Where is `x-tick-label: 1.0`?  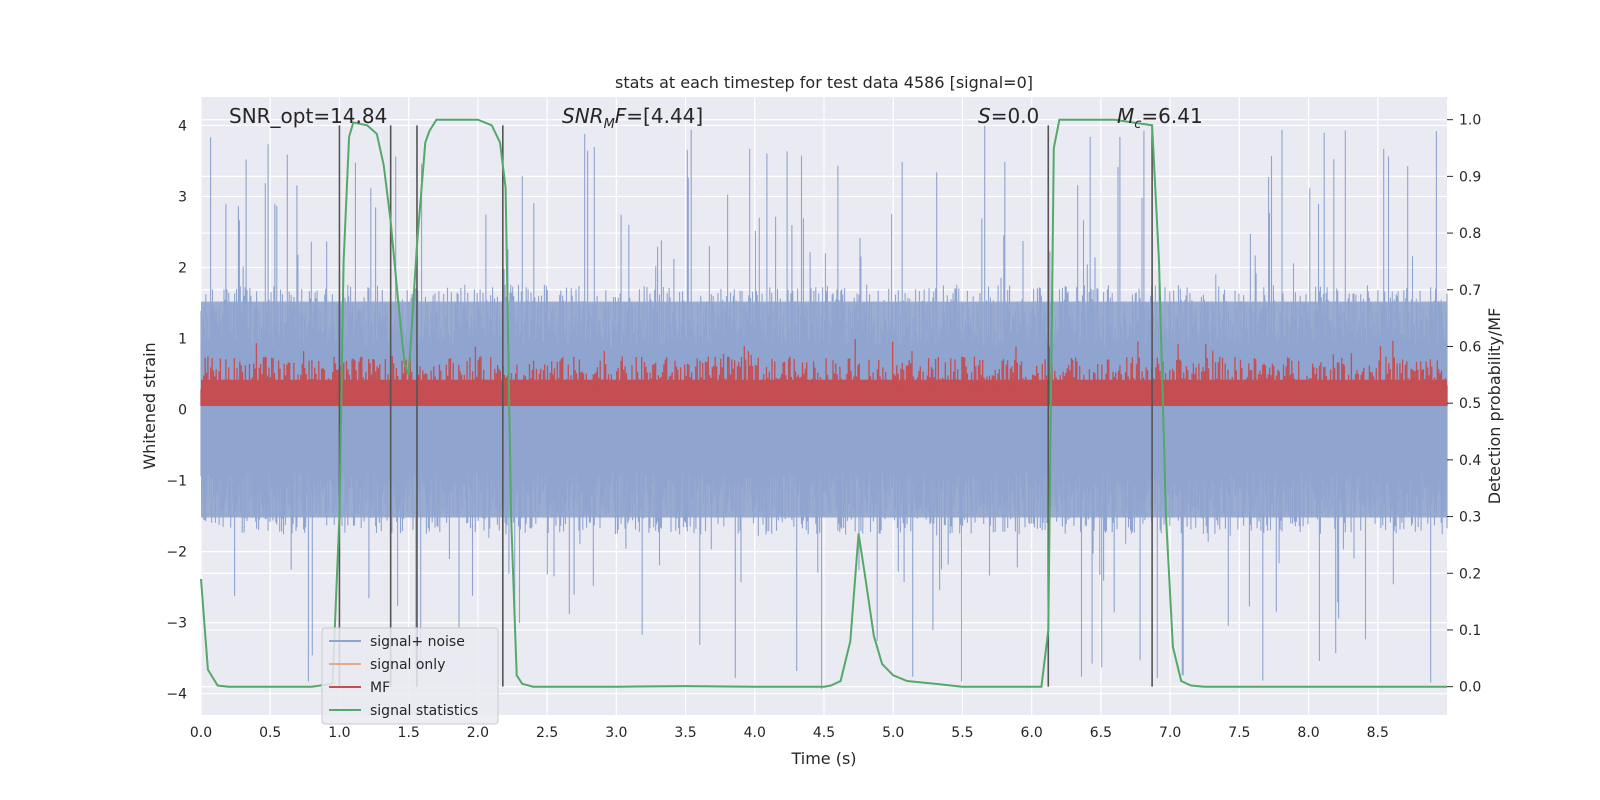
x-tick-label: 1.0 is located at coordinates (339, 733).